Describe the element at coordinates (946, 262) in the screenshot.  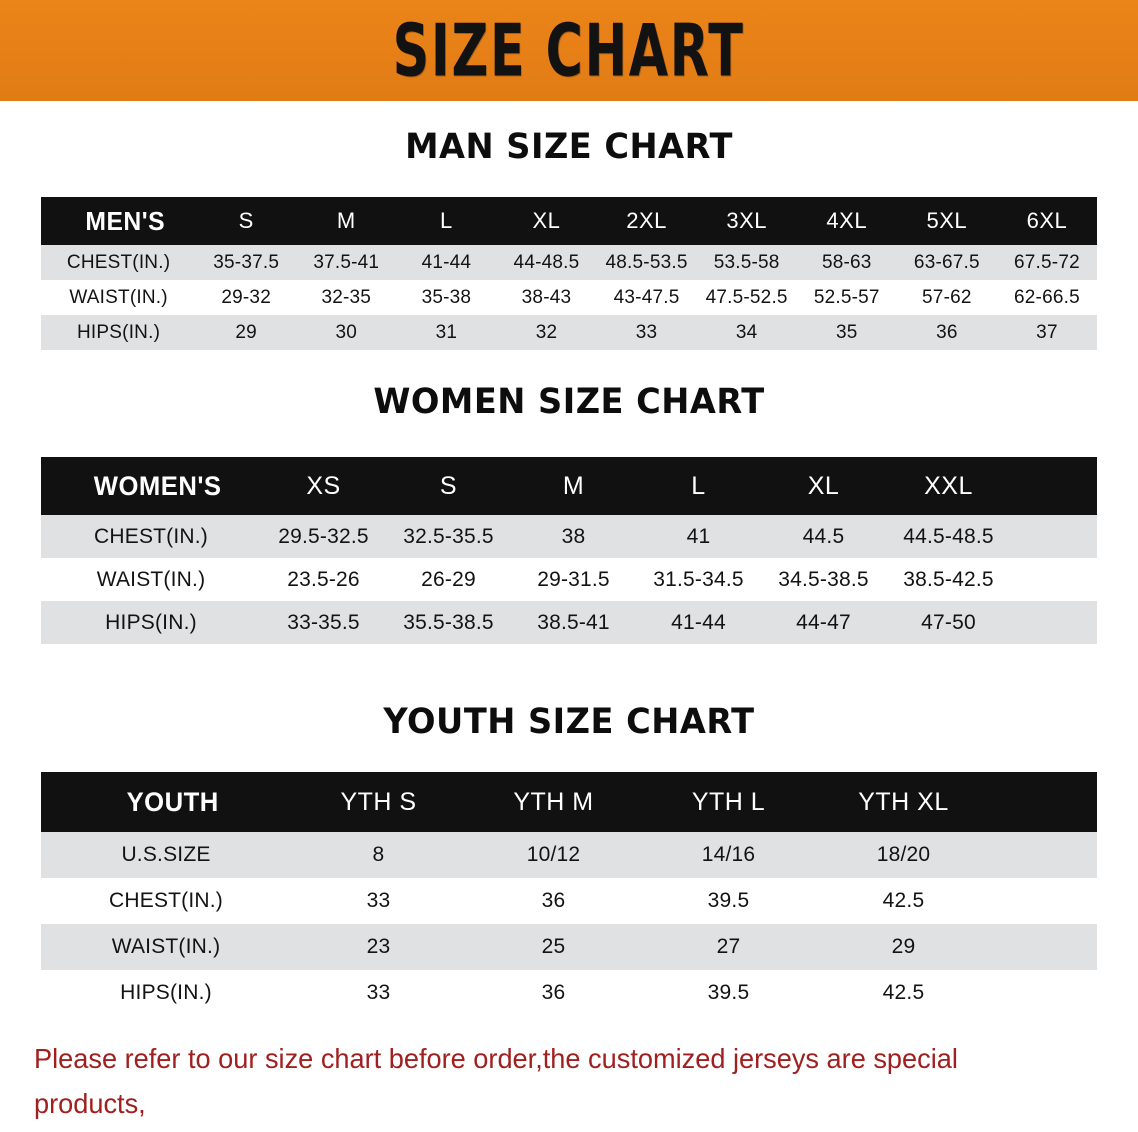
I see `man-cell-r1-c8: 63-67.5` at that location.